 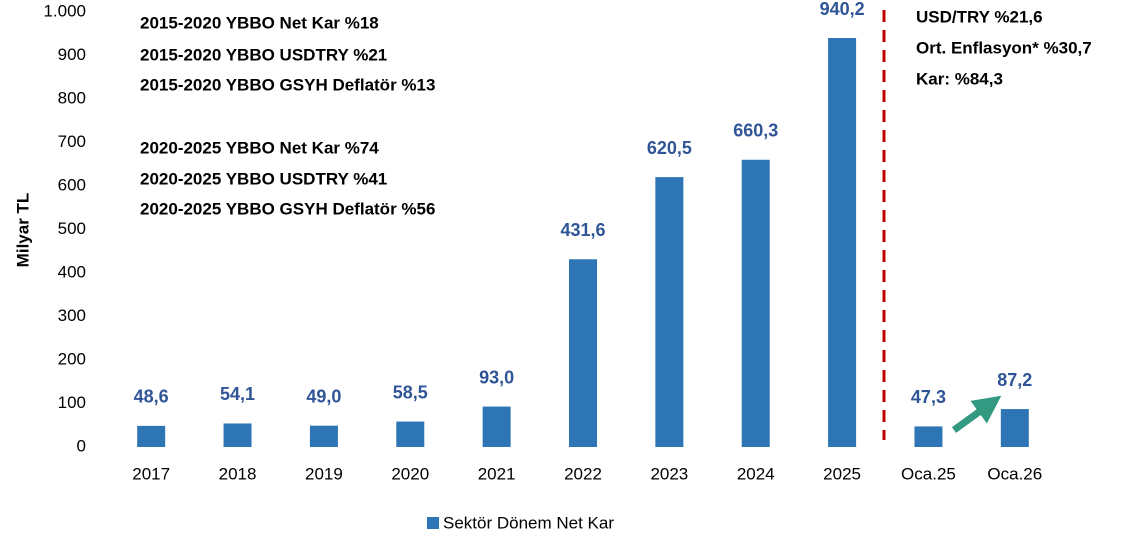 What do you see at coordinates (72, 97) in the screenshot?
I see `y-tick-label: 800` at bounding box center [72, 97].